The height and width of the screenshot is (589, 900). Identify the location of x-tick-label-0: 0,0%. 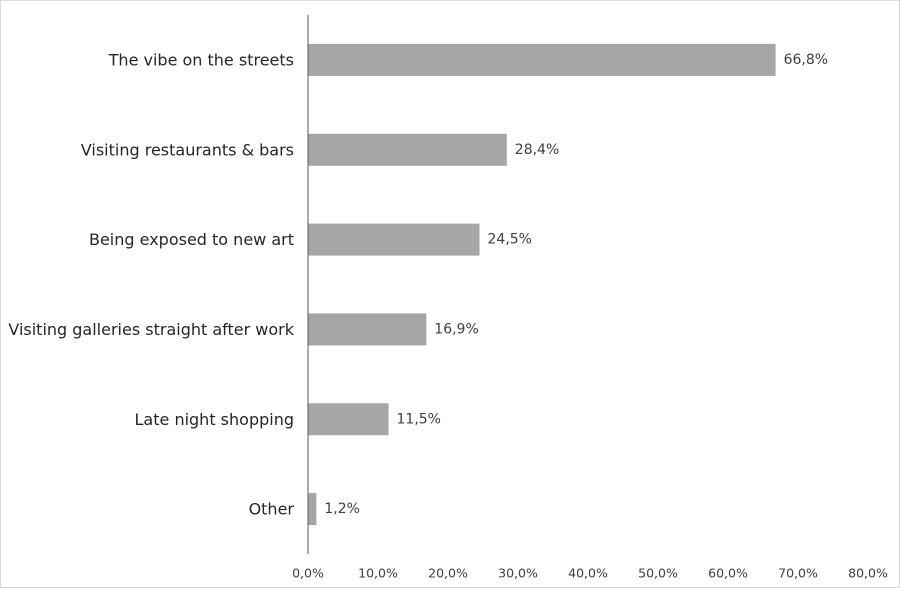
(308, 573).